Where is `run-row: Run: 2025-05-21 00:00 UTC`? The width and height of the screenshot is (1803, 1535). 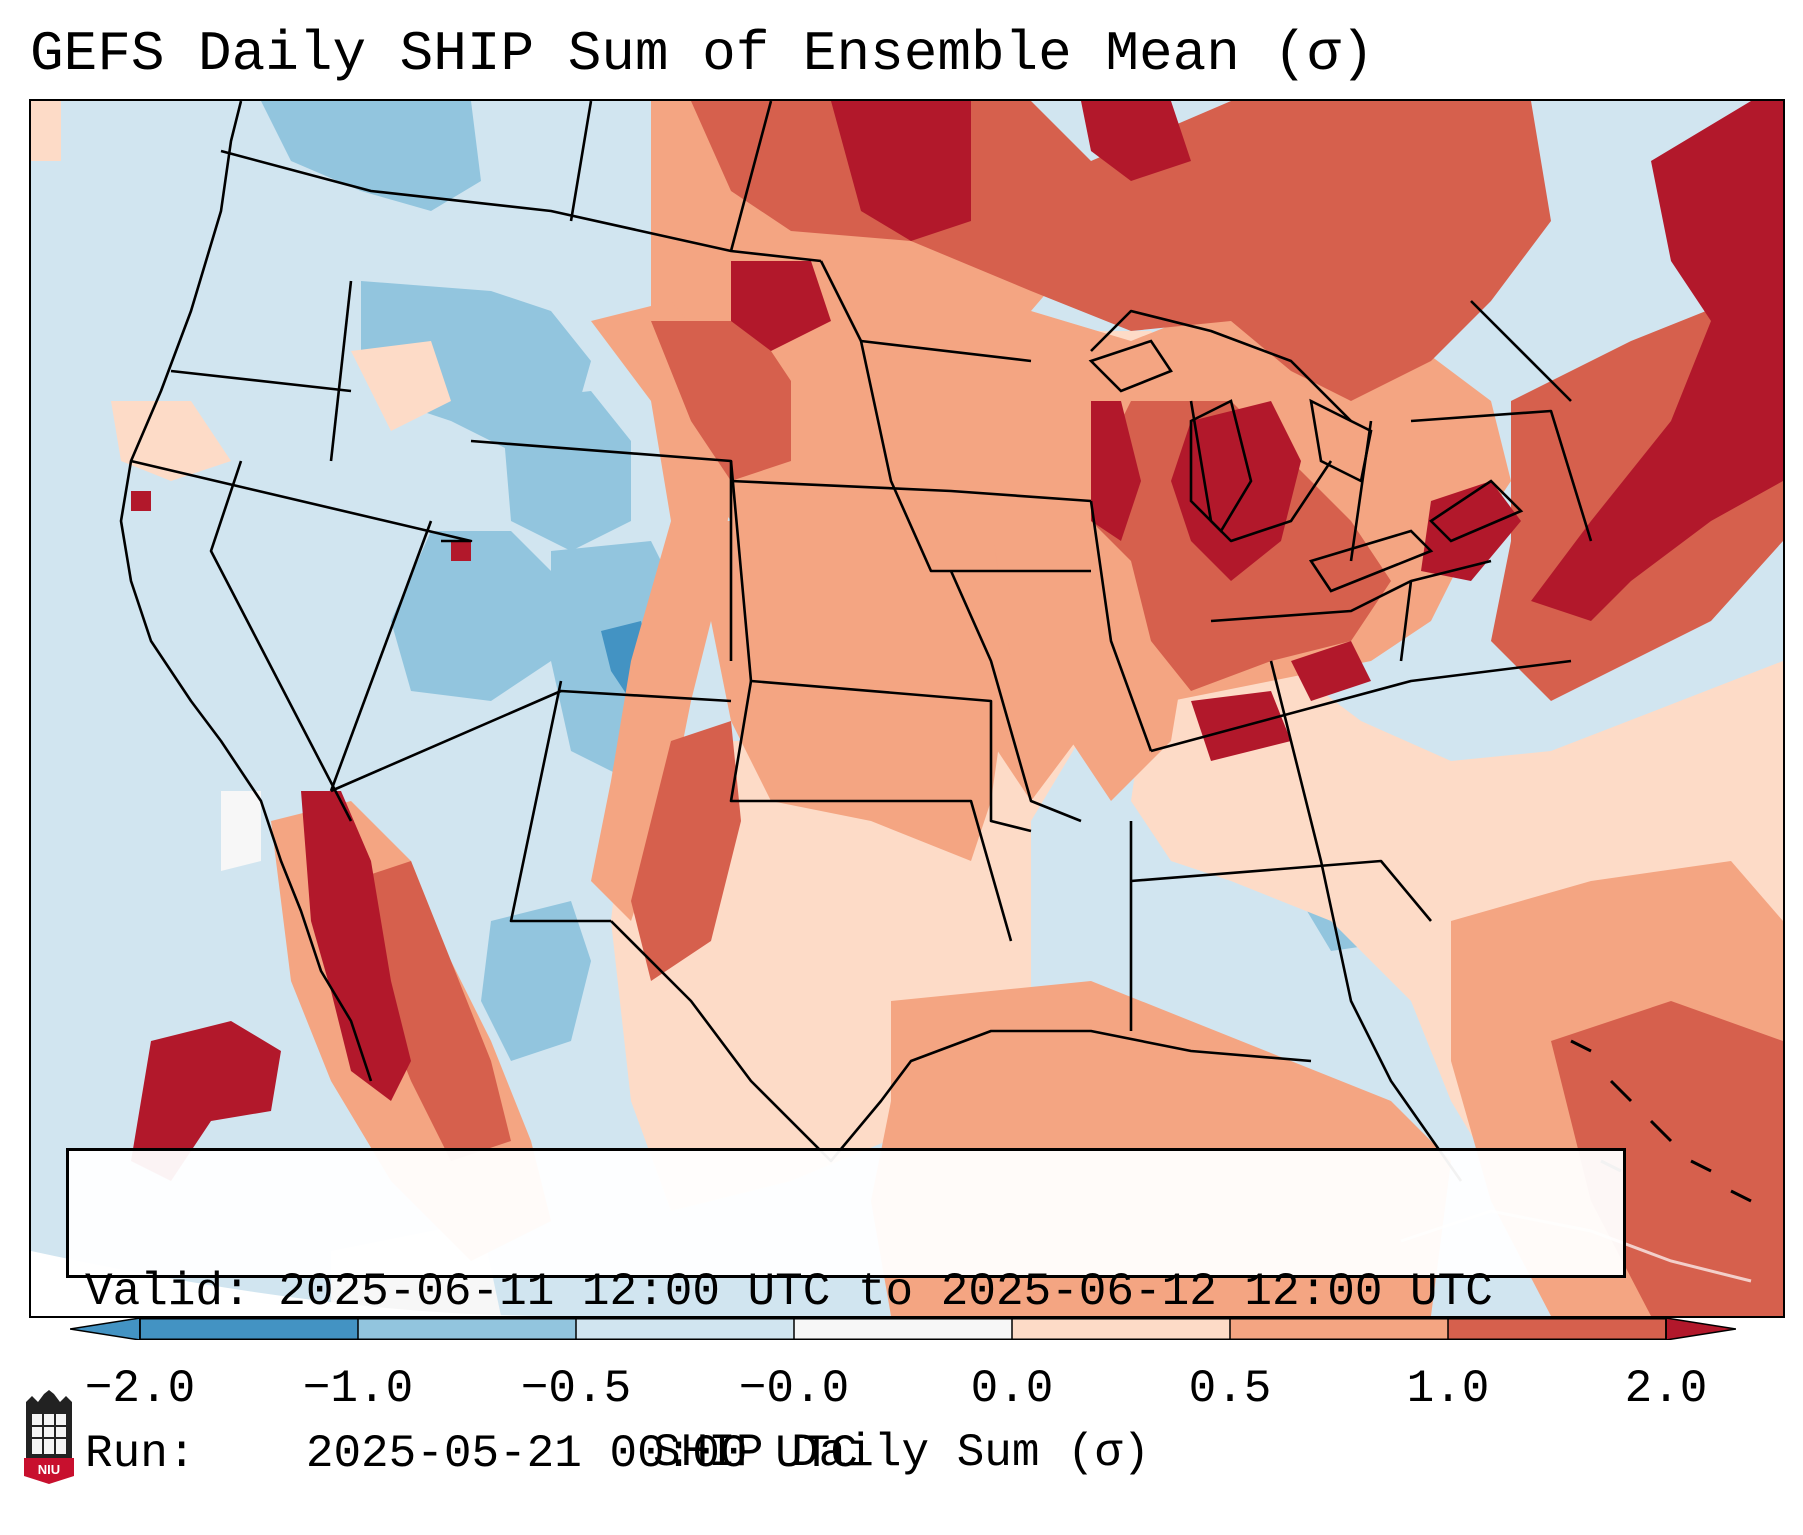 run-row: Run: 2025-05-21 00:00 UTC is located at coordinates (846, 1454).